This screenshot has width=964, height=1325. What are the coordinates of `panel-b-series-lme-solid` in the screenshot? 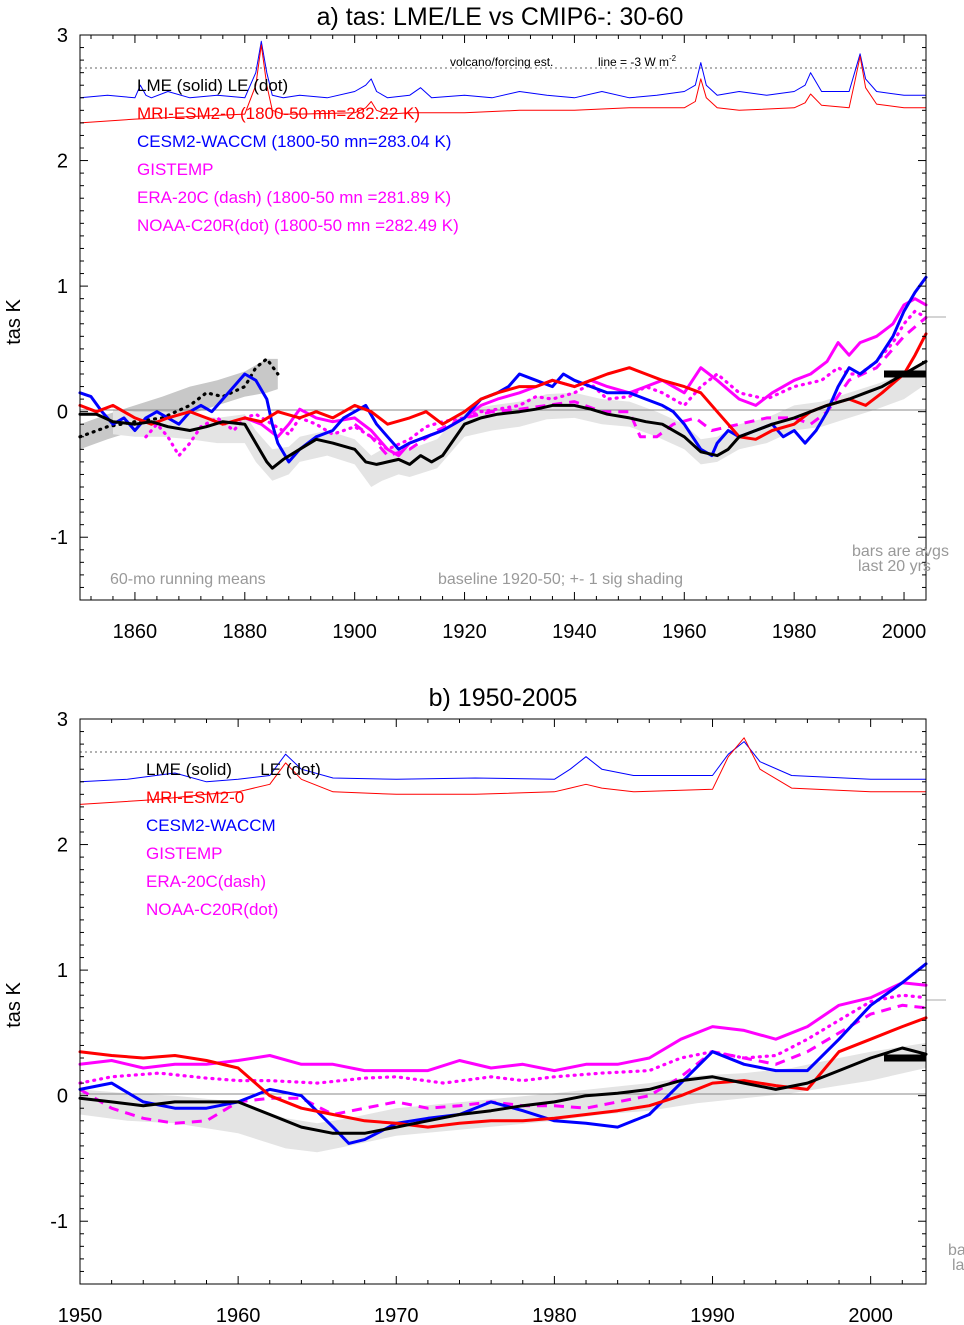 It's located at (503, 1090).